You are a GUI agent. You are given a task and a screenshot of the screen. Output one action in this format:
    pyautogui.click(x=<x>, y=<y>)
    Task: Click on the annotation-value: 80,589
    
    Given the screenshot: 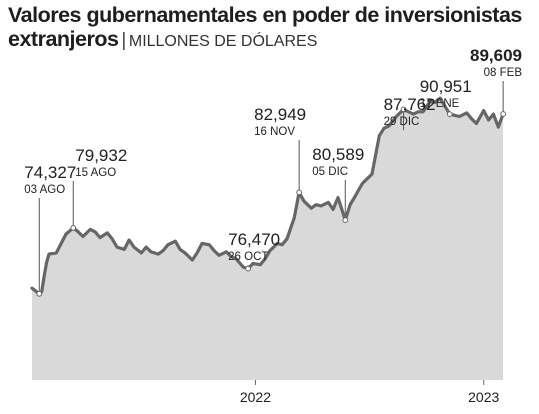 What is the action you would take?
    pyautogui.click(x=338, y=154)
    